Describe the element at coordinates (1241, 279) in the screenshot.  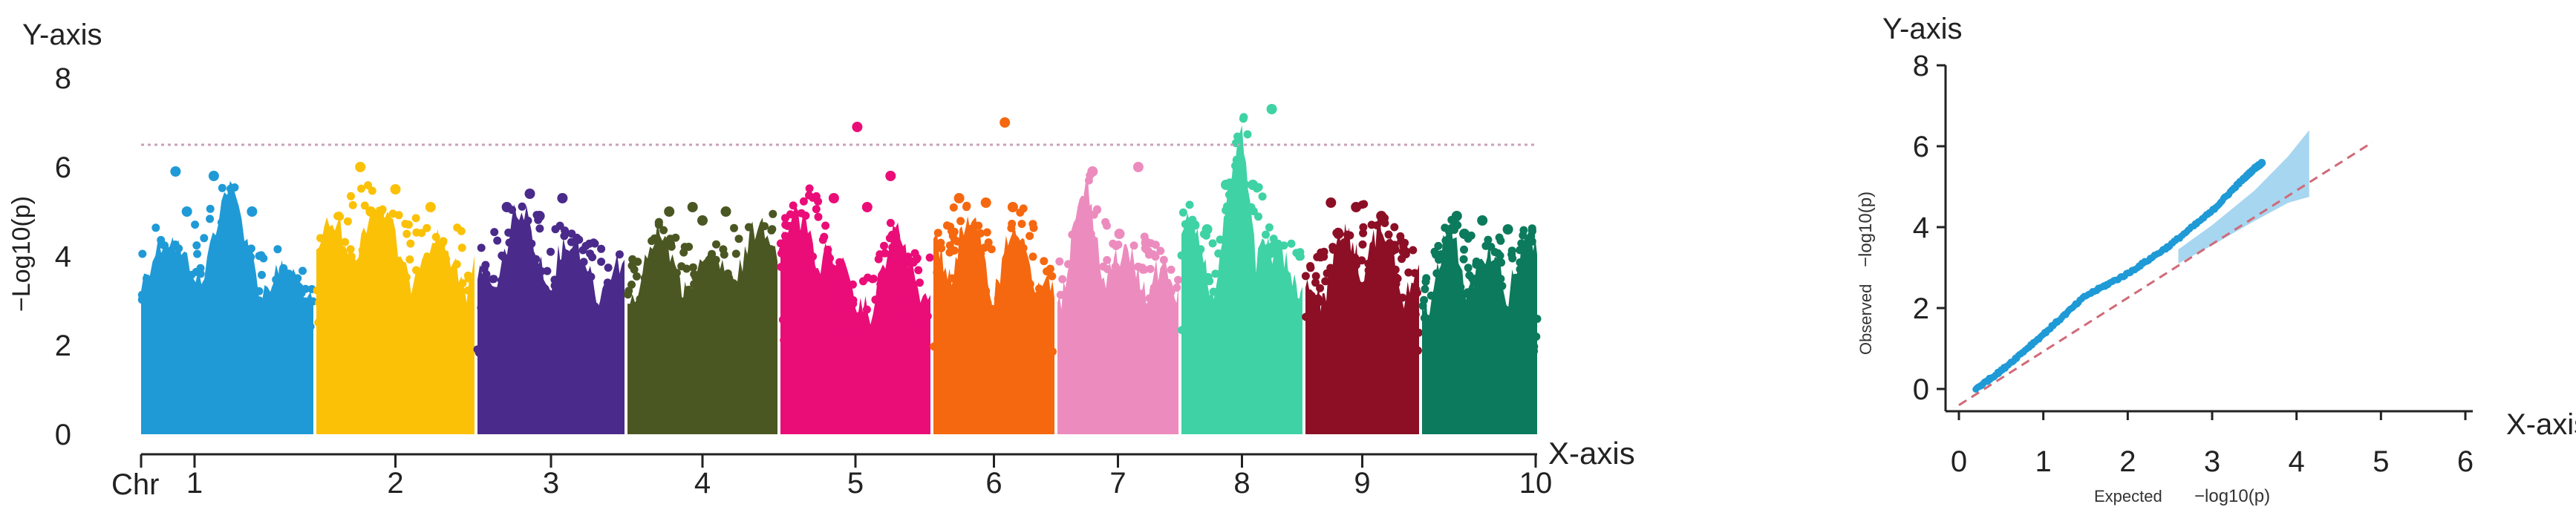
I see `chromosome-8-density` at that location.